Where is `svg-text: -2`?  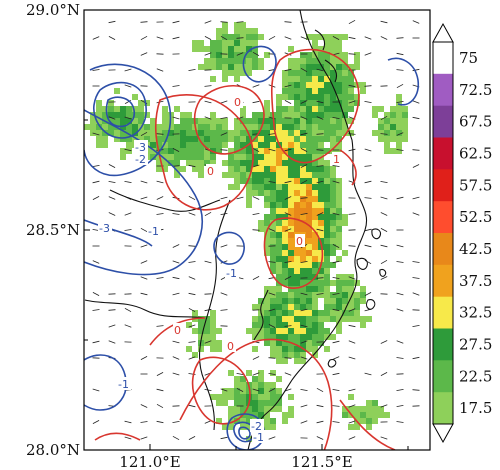 svg-text: -2 is located at coordinates (256, 426).